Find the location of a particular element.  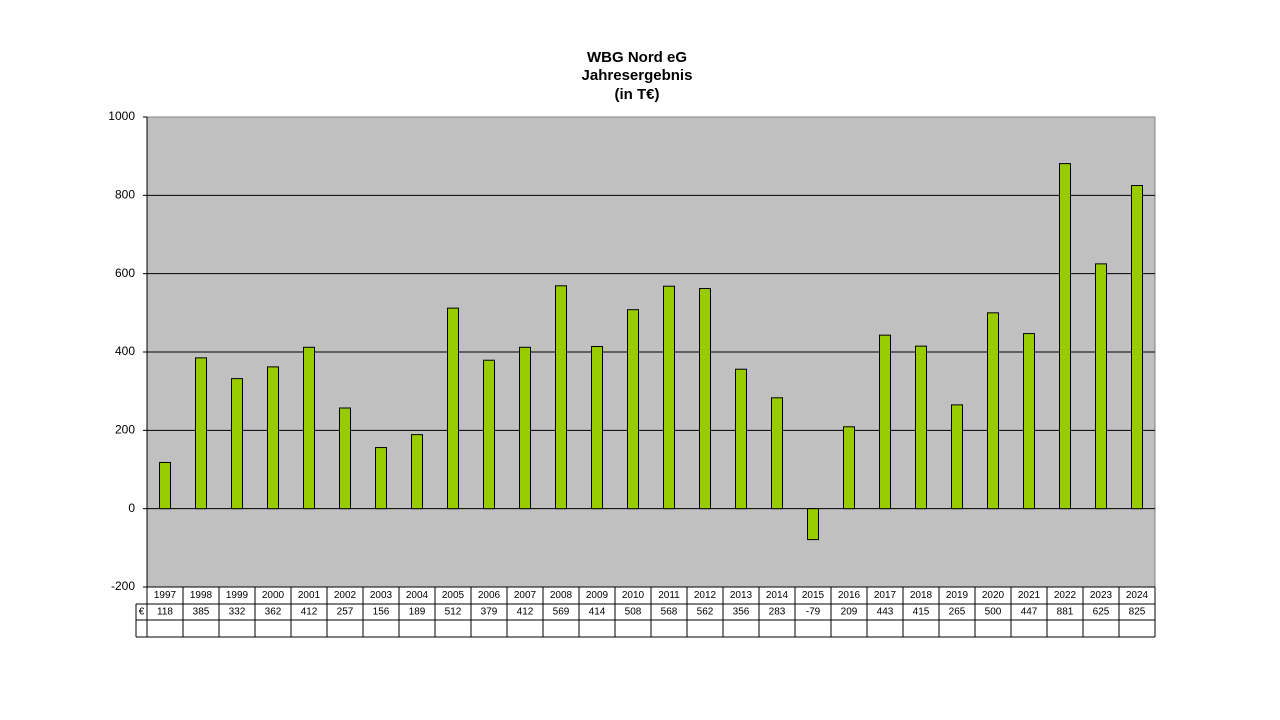

table-value: 825 is located at coordinates (1137, 612).